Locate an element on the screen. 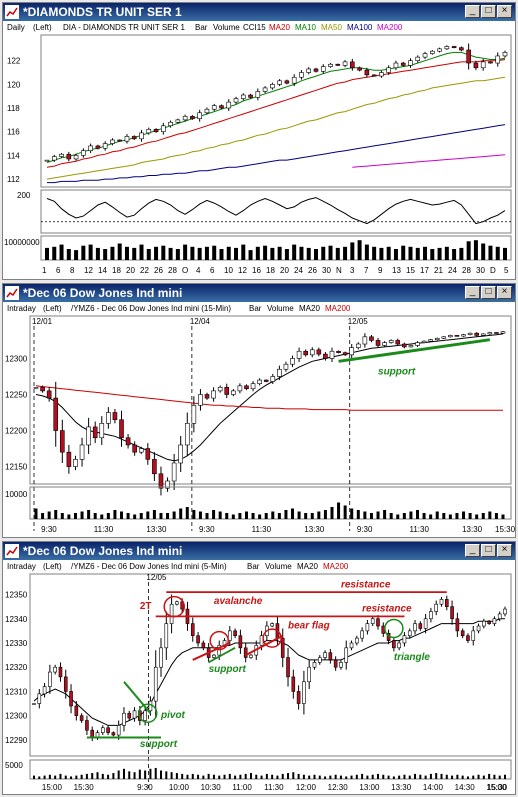 This screenshot has width=518, height=797. x-tick-label: 26 is located at coordinates (158, 270).